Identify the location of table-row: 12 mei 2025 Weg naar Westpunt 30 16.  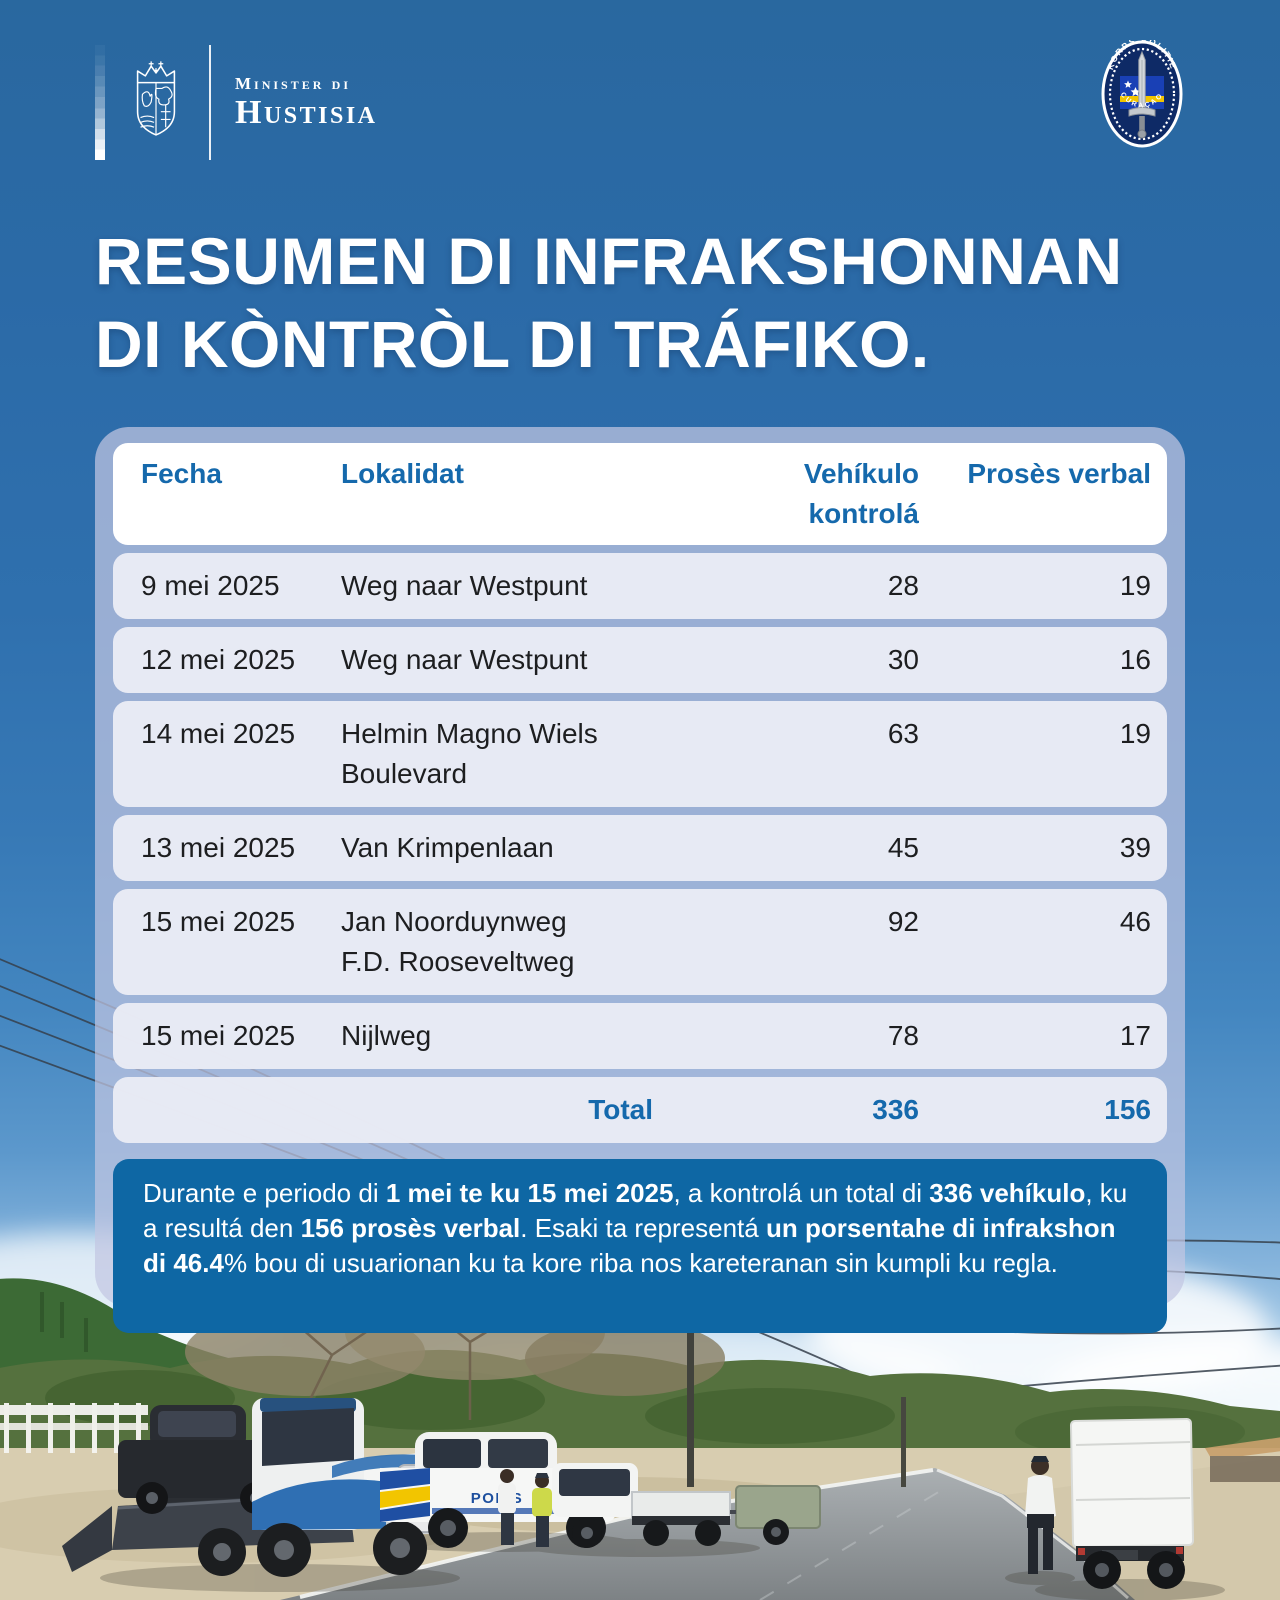
(640, 660).